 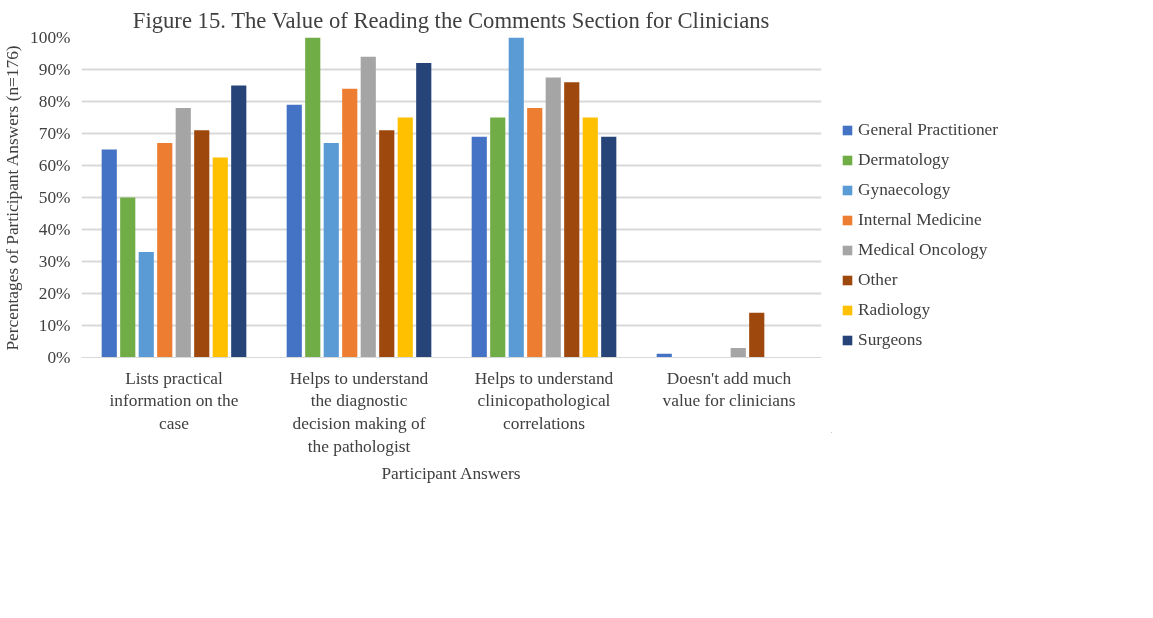 I want to click on y-tick-label: 100%, so click(x=50, y=37).